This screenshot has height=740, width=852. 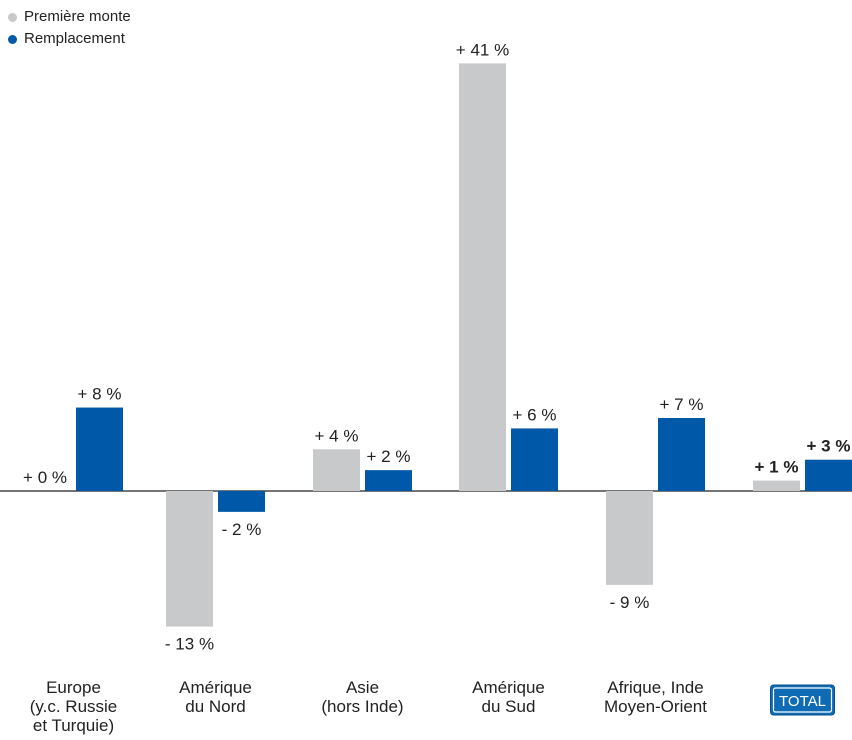 I want to click on legend: Première monte Remplacement, so click(x=69, y=28).